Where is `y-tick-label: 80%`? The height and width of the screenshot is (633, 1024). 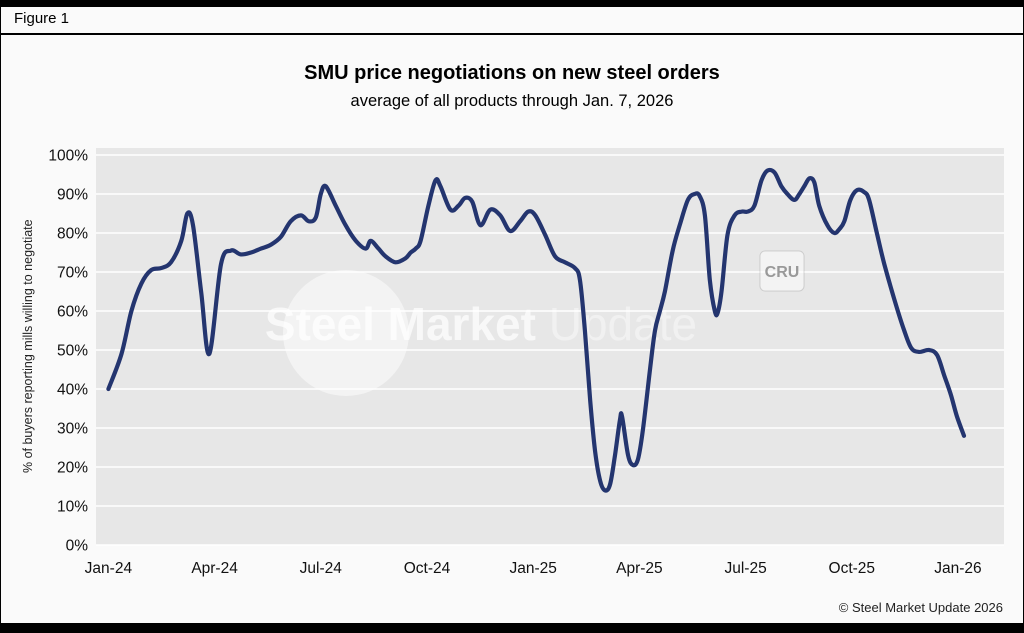
y-tick-label: 80% is located at coordinates (72, 234).